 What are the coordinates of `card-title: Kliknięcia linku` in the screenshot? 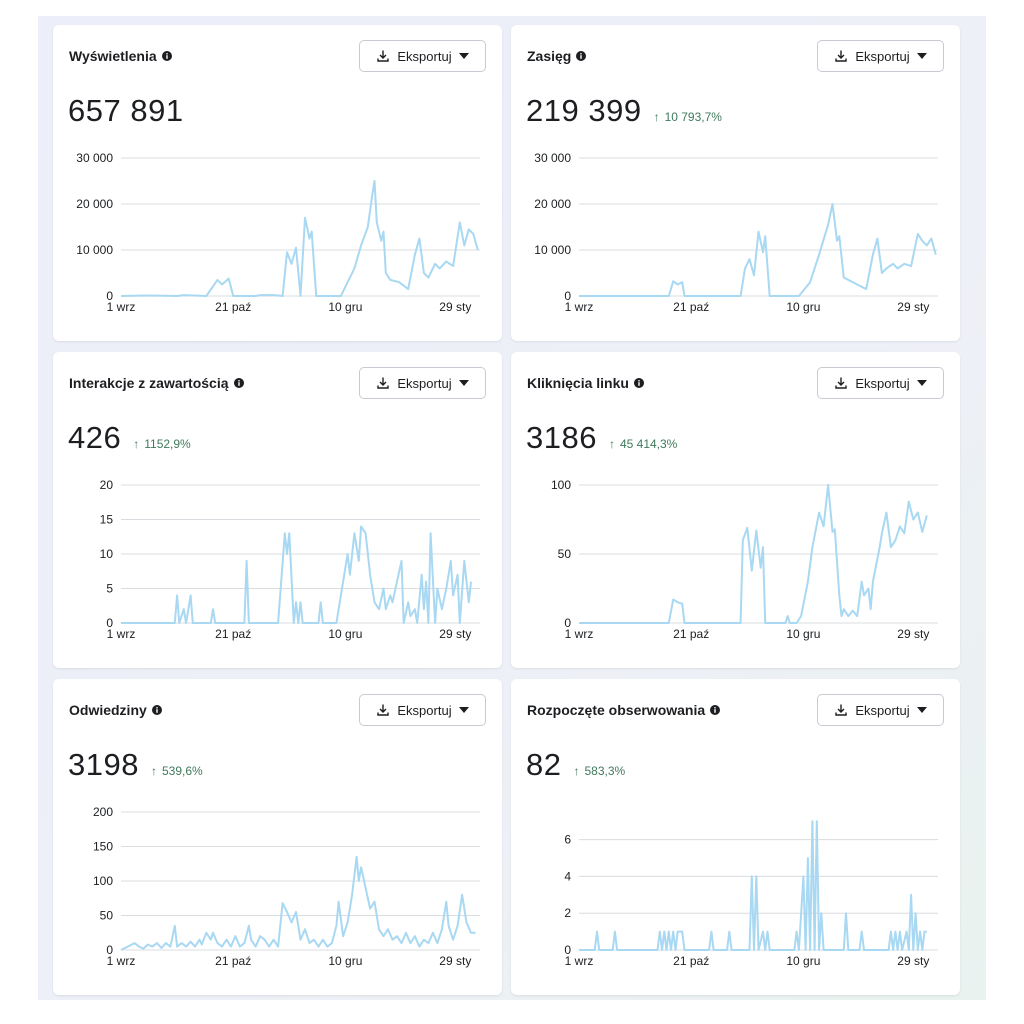 It's located at (585, 383).